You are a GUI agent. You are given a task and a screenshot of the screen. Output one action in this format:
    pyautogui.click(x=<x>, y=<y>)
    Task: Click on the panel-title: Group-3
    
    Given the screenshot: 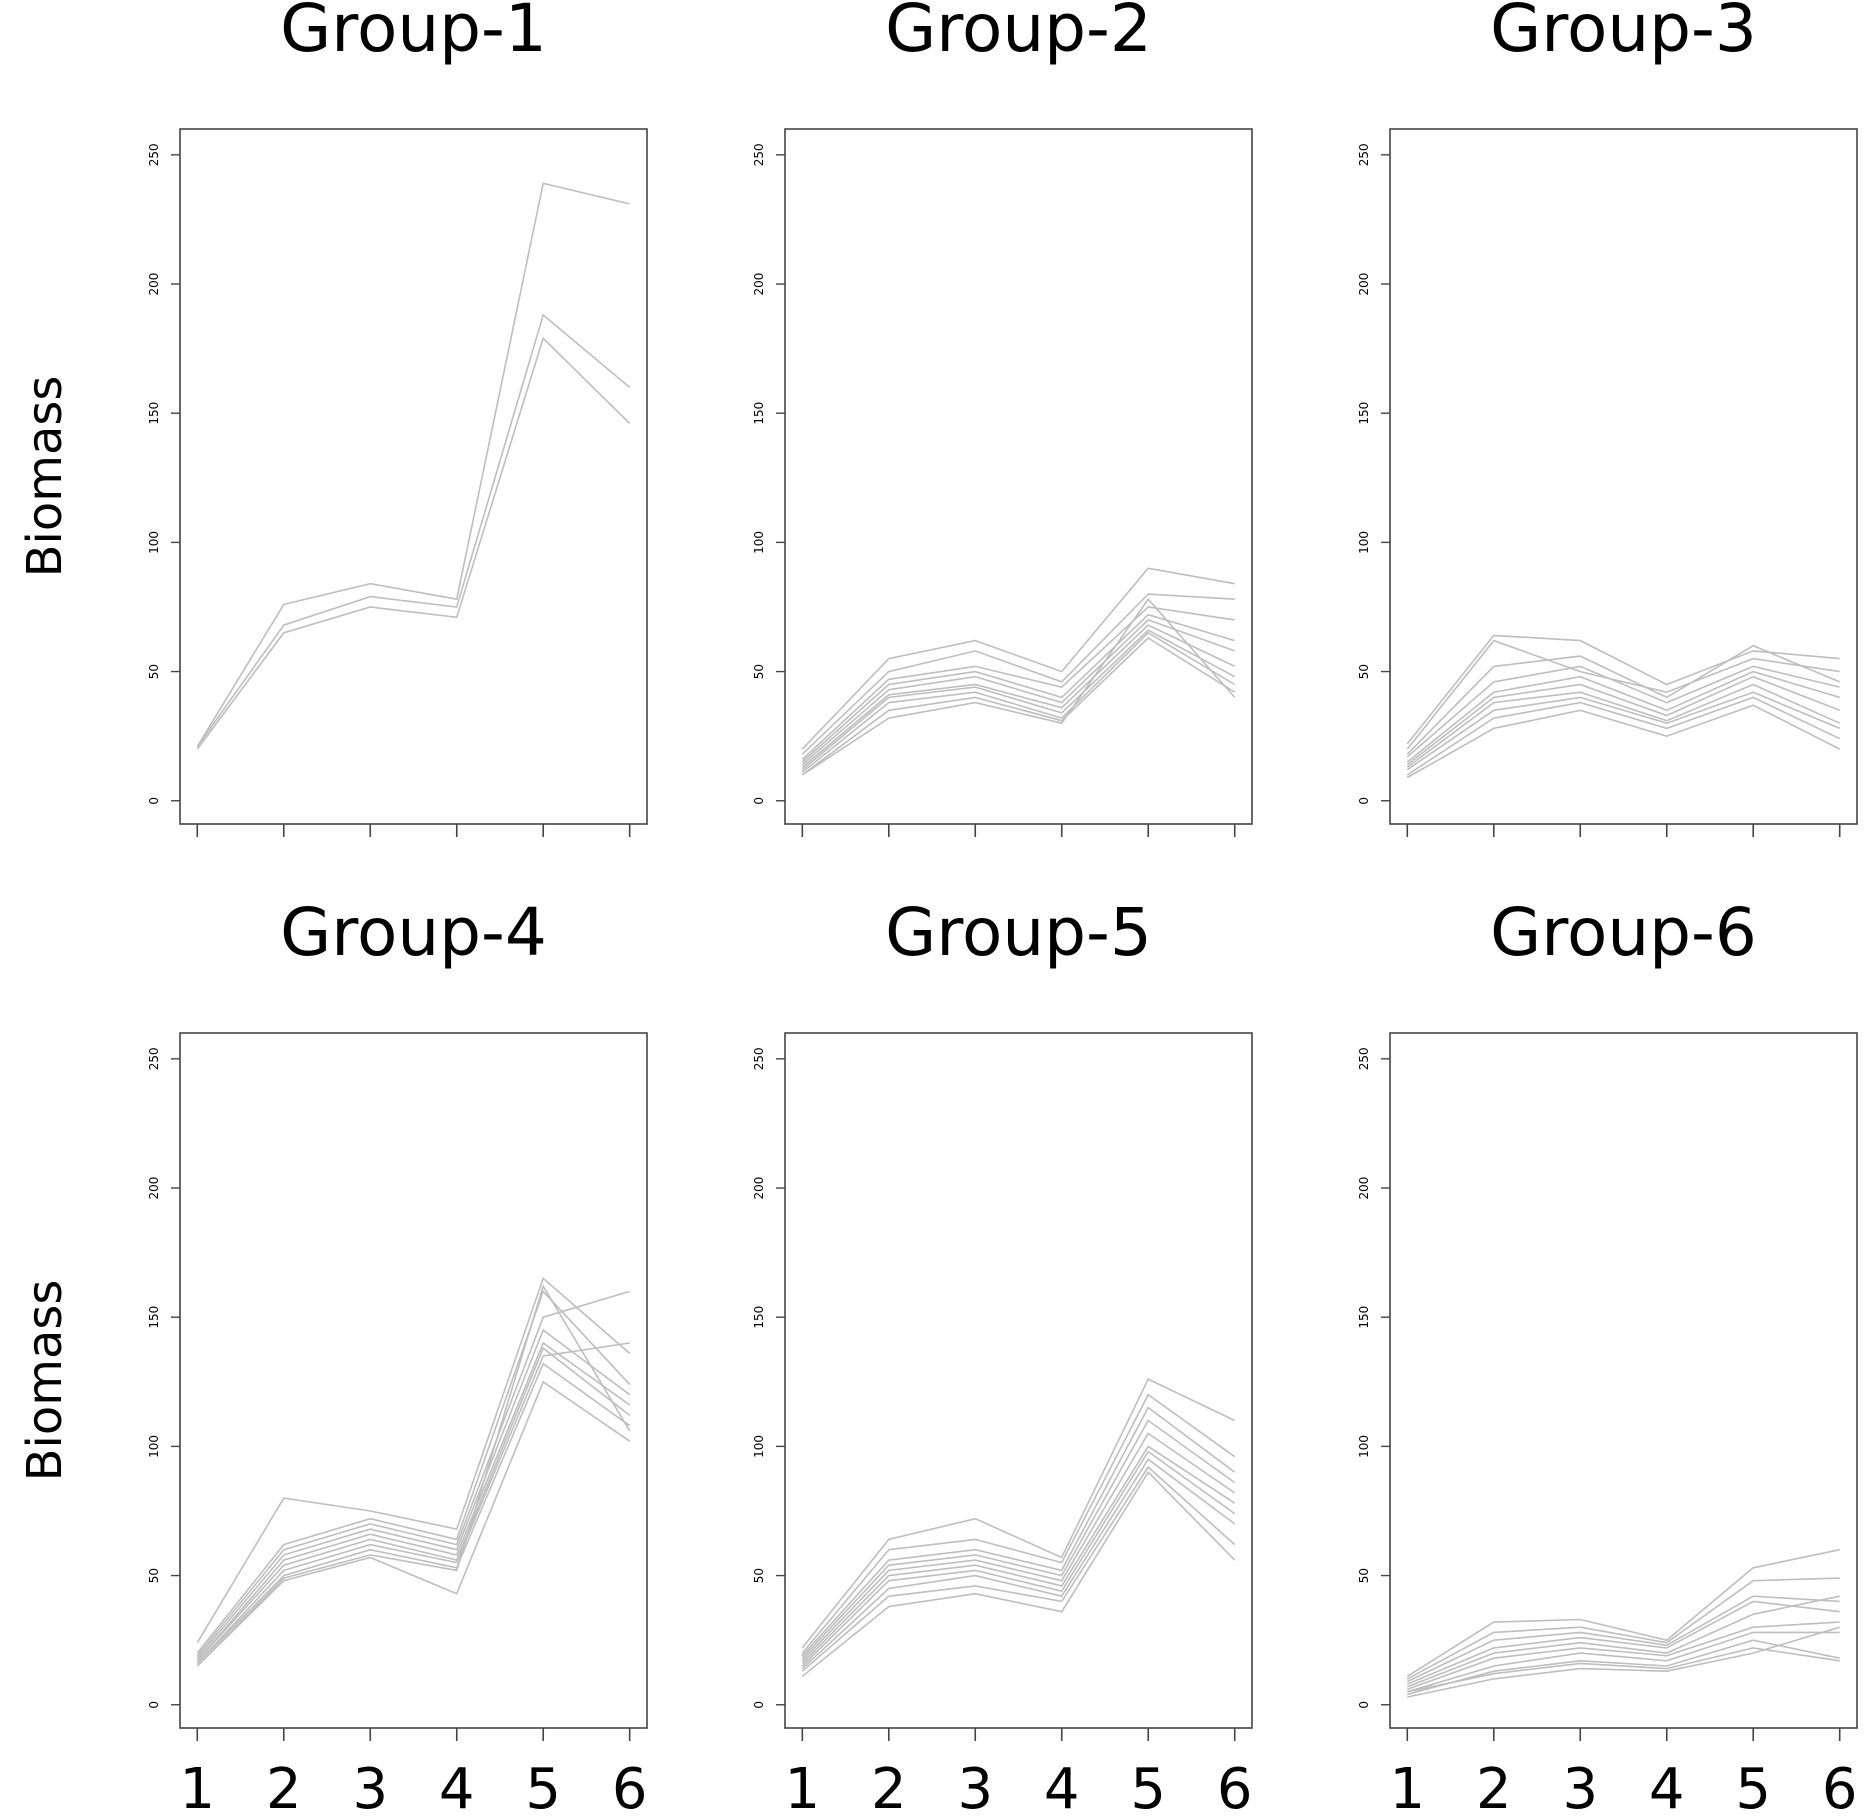 What is the action you would take?
    pyautogui.click(x=1623, y=33)
    